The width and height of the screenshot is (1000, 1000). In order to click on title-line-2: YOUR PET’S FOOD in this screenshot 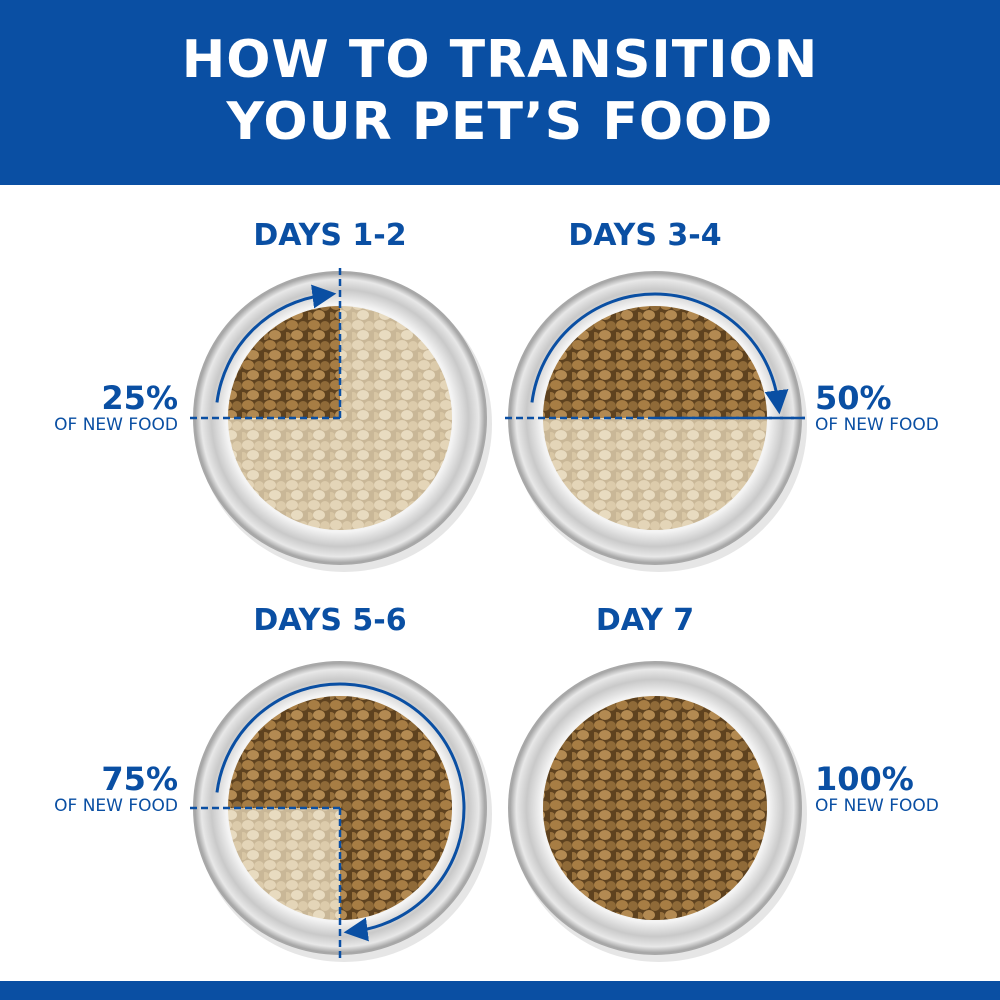, I will do `click(500, 122)`.